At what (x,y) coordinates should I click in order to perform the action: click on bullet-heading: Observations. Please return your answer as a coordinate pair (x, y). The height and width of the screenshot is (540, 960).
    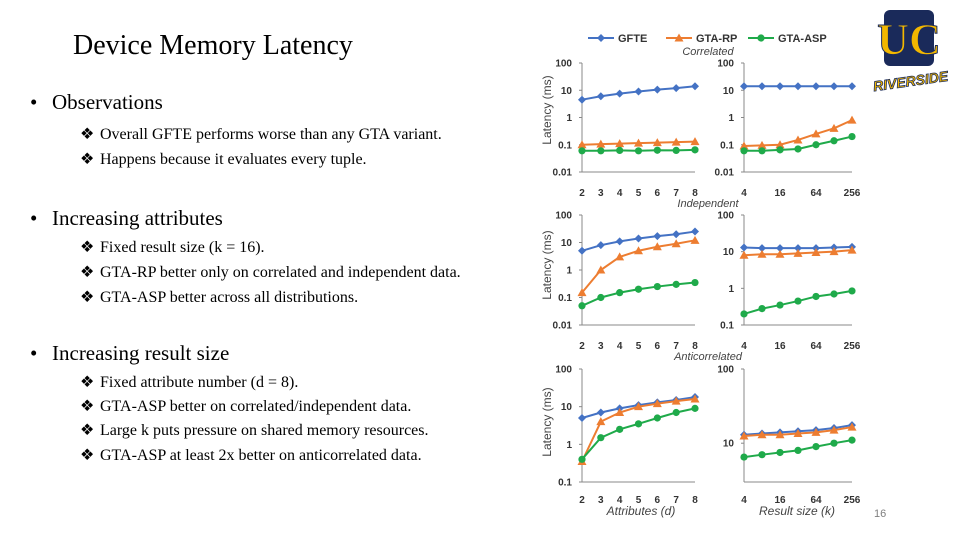
    Looking at the image, I should click on (107, 102).